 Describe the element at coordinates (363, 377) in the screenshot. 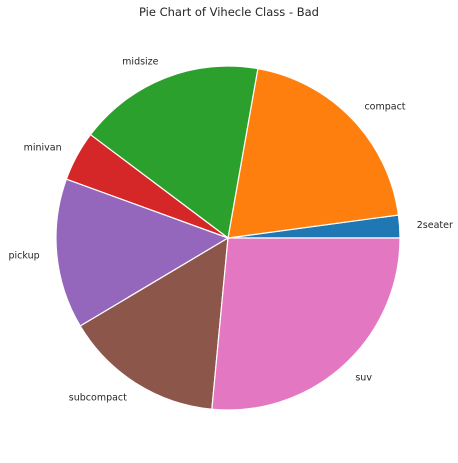

I see `pie-label-suv: suv` at that location.